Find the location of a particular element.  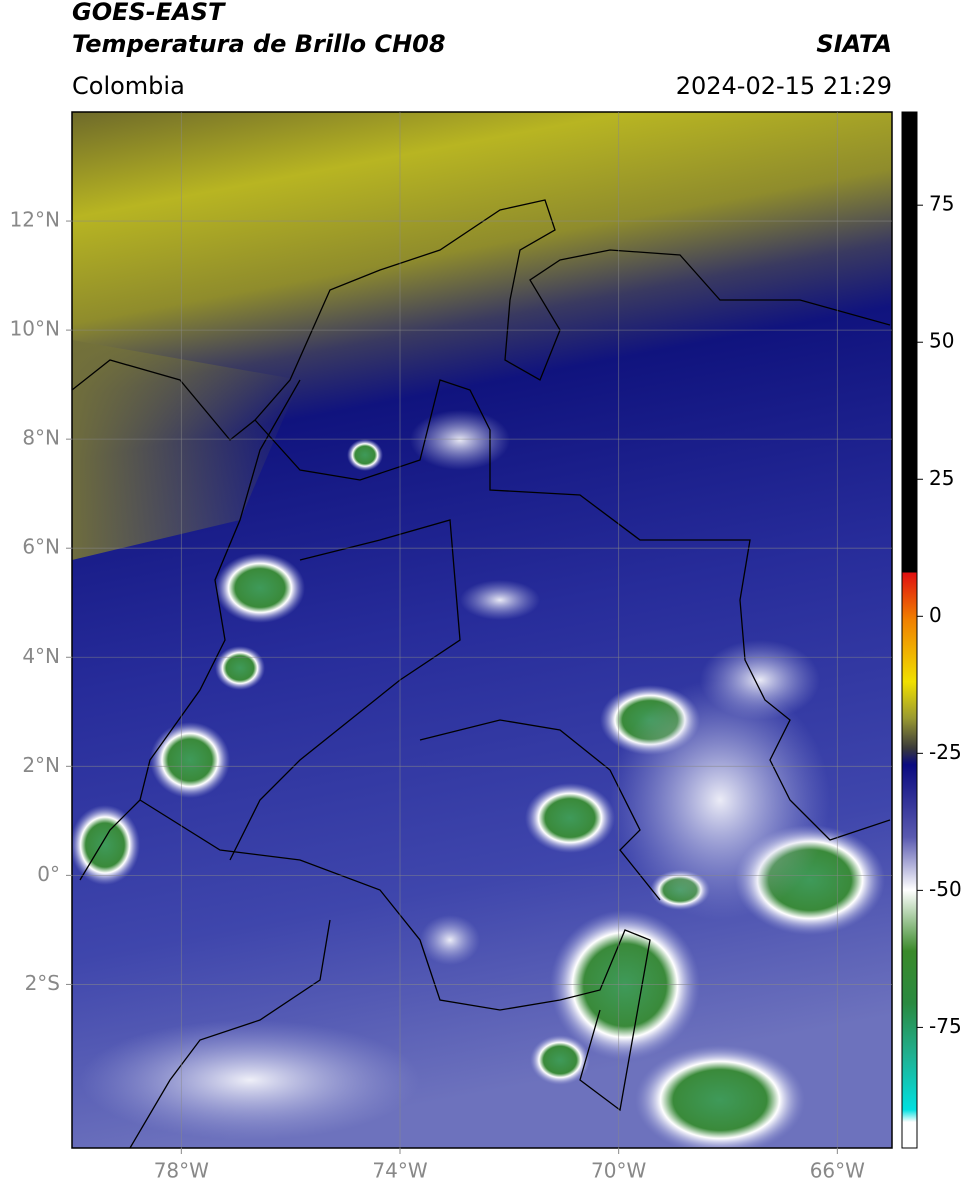

y-tick-label: 10°N is located at coordinates (35, 329).